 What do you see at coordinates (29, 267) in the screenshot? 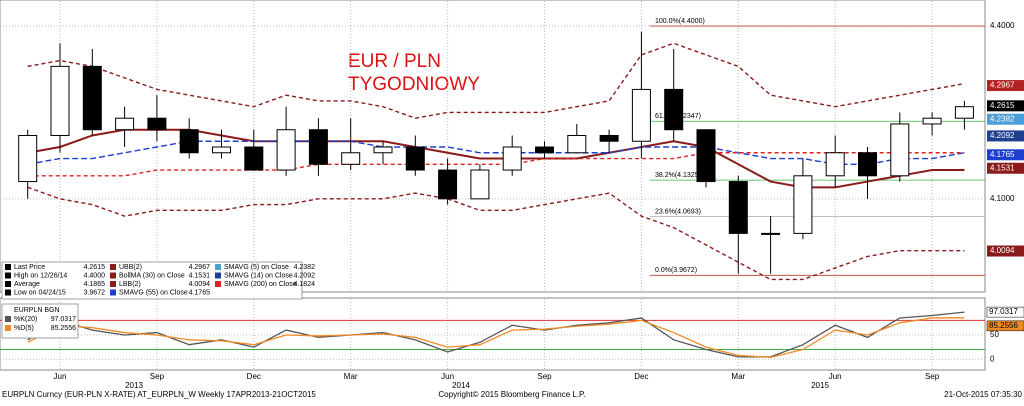
I see `legend-name: Last Price` at bounding box center [29, 267].